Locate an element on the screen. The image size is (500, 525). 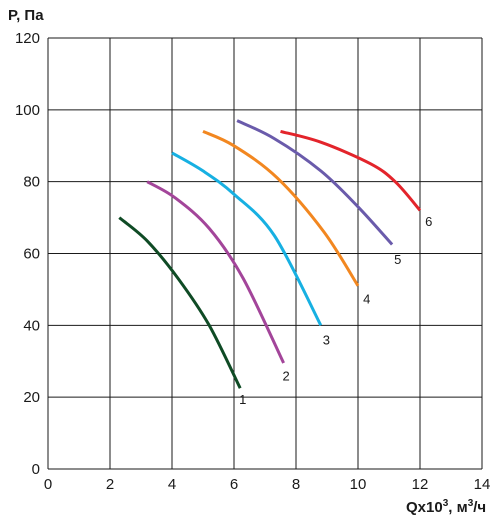
curve-label-5: 5 is located at coordinates (397, 259).